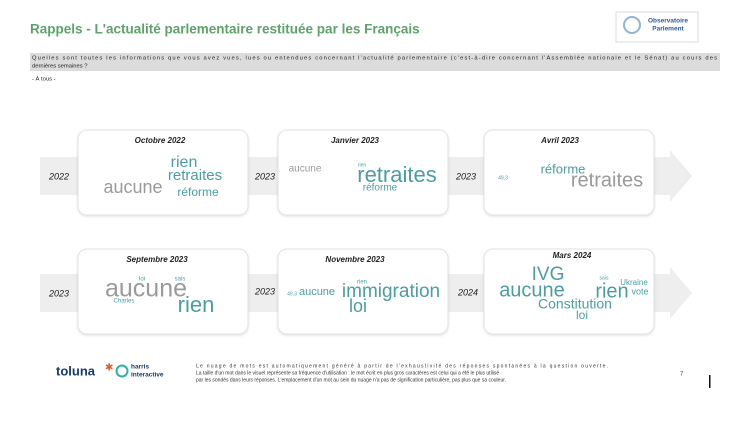 The width and height of the screenshot is (750, 424). I want to click on cloud-word: Ukraine, so click(634, 282).